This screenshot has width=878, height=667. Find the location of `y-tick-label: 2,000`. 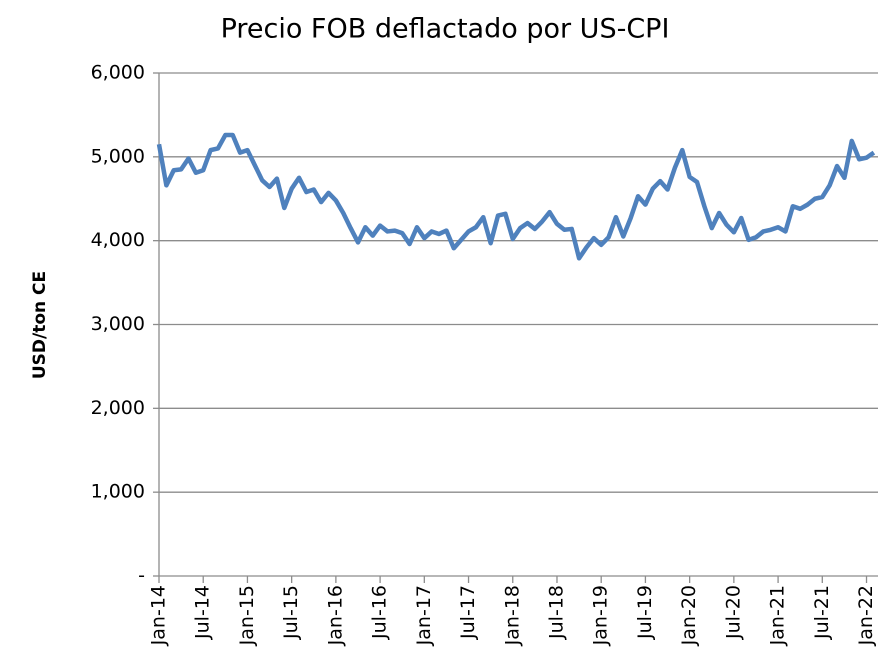

y-tick-label: 2,000 is located at coordinates (118, 408).